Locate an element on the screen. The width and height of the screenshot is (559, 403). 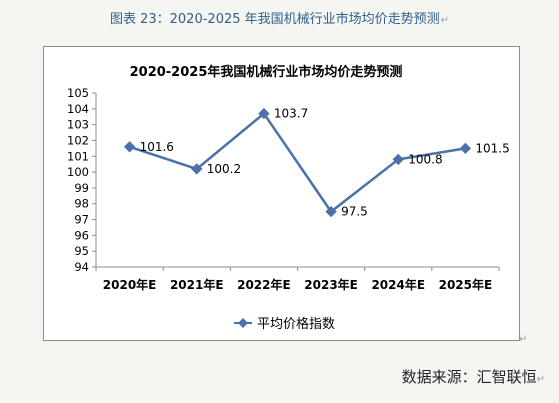
legend-marker is located at coordinates (243, 323).